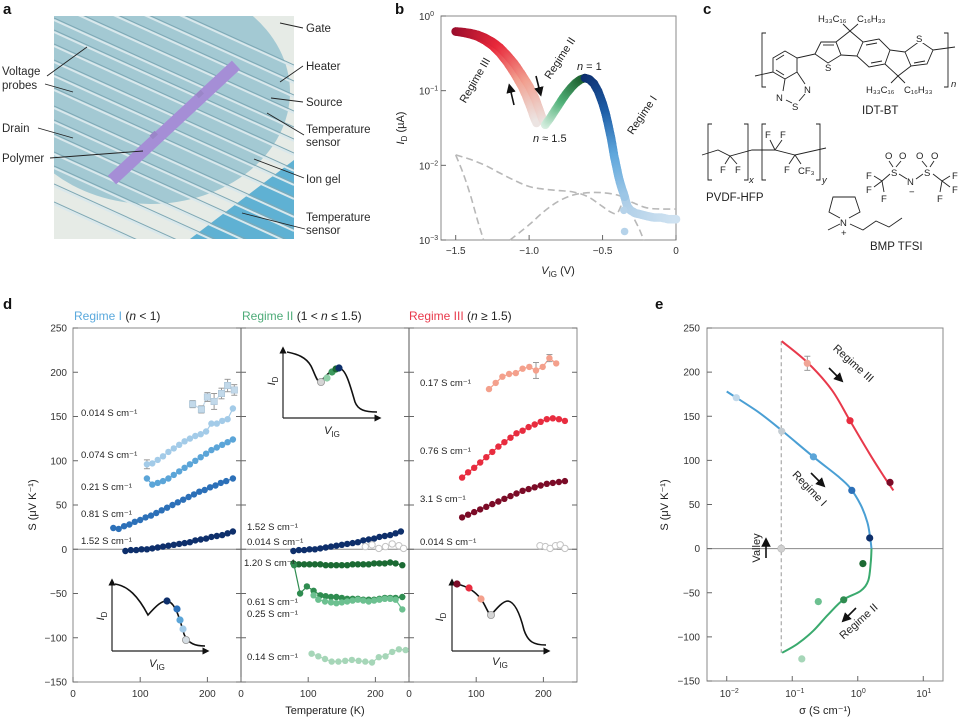  What do you see at coordinates (691, 461) in the screenshot?
I see `y-tick-label: 100` at bounding box center [691, 461].